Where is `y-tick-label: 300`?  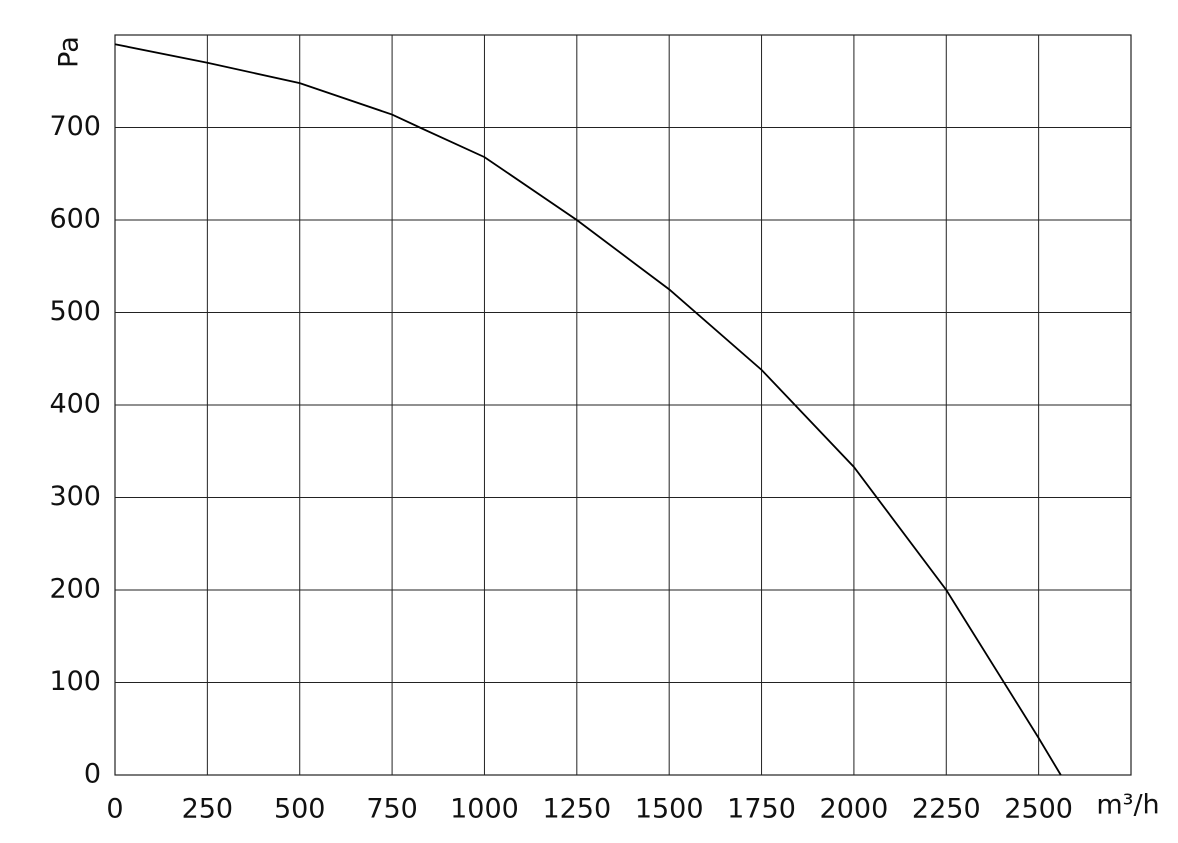 y-tick-label: 300 is located at coordinates (75, 496).